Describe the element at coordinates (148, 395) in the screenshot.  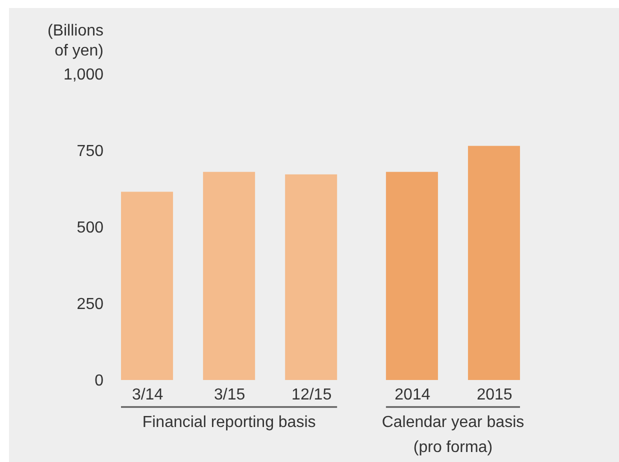
I see `x-tick-label: 3/14` at that location.